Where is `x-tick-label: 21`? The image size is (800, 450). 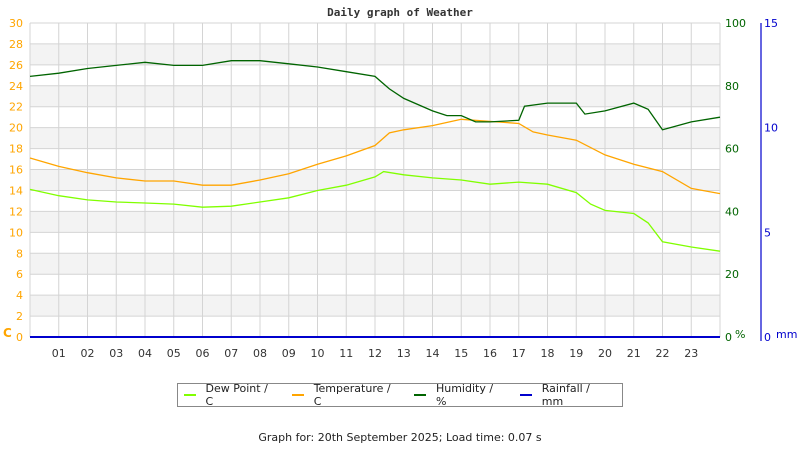 x-tick-label: 21 is located at coordinates (634, 353).